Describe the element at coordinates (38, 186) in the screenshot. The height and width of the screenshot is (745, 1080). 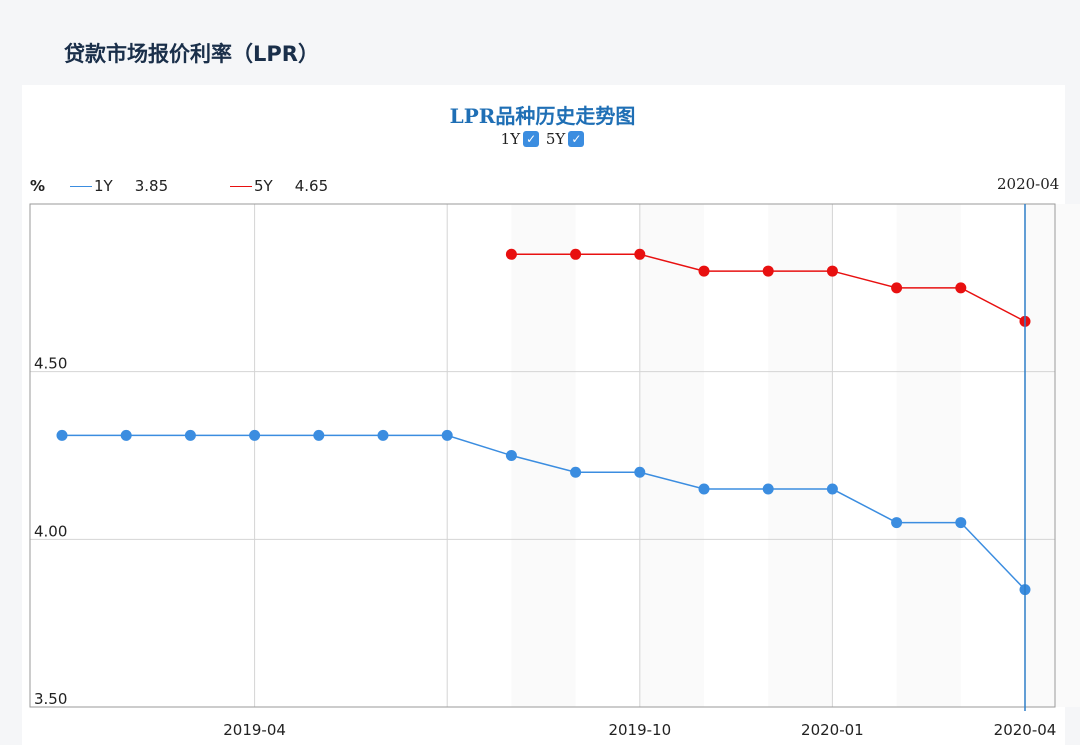
I see `unit-label: %` at that location.